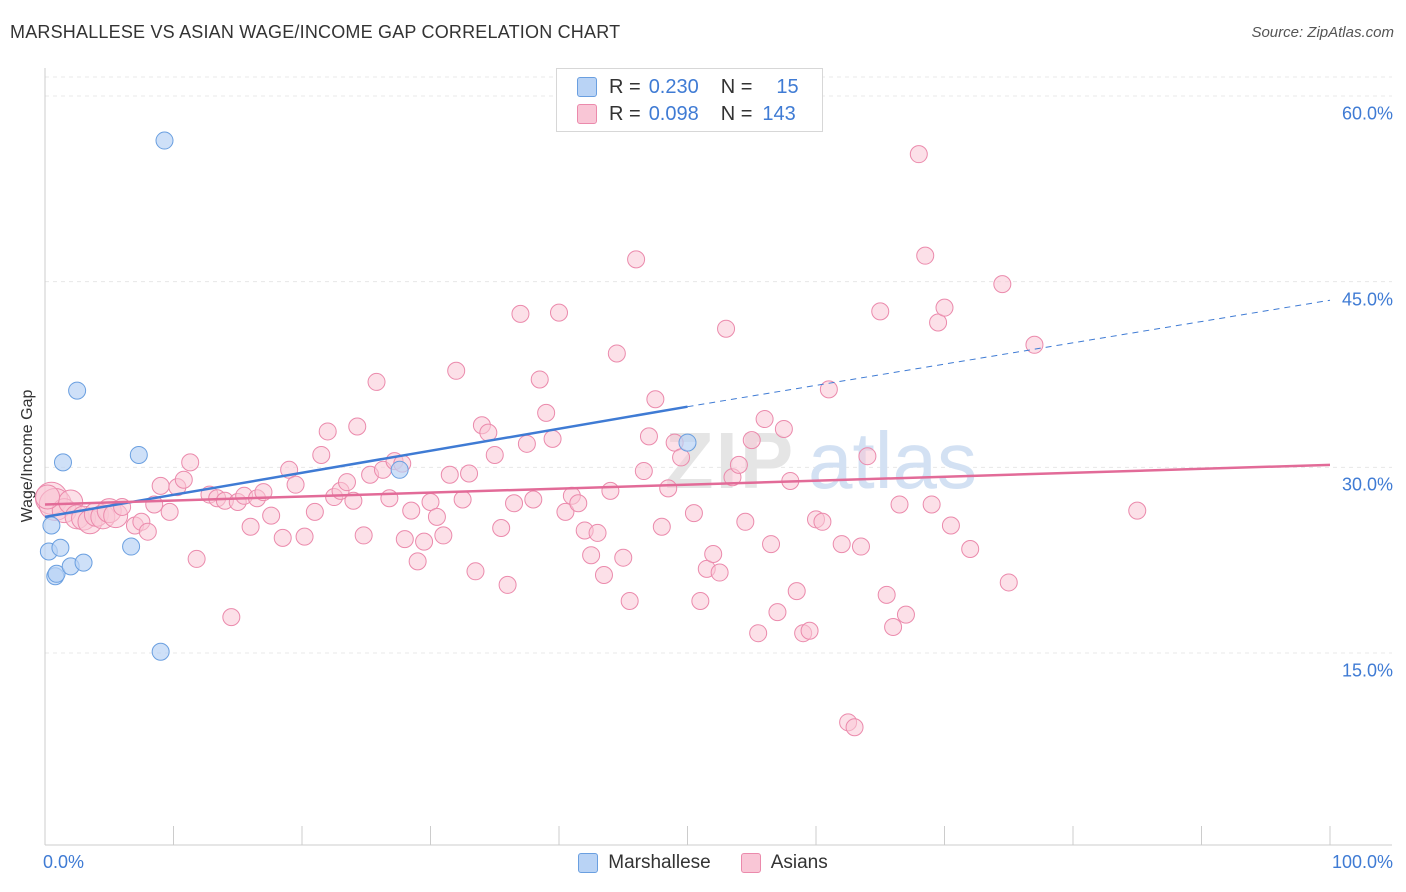  Describe the element at coordinates (1367, 670) in the screenshot. I see `y-tick-label-15: 15.0%` at that location.